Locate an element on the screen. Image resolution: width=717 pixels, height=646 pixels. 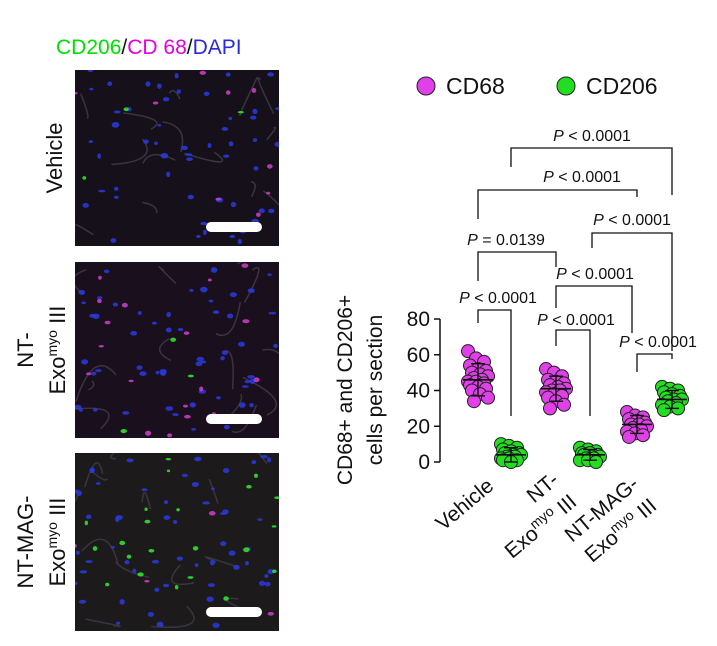
p-value-label: P < 0.0001 is located at coordinates (632, 220).